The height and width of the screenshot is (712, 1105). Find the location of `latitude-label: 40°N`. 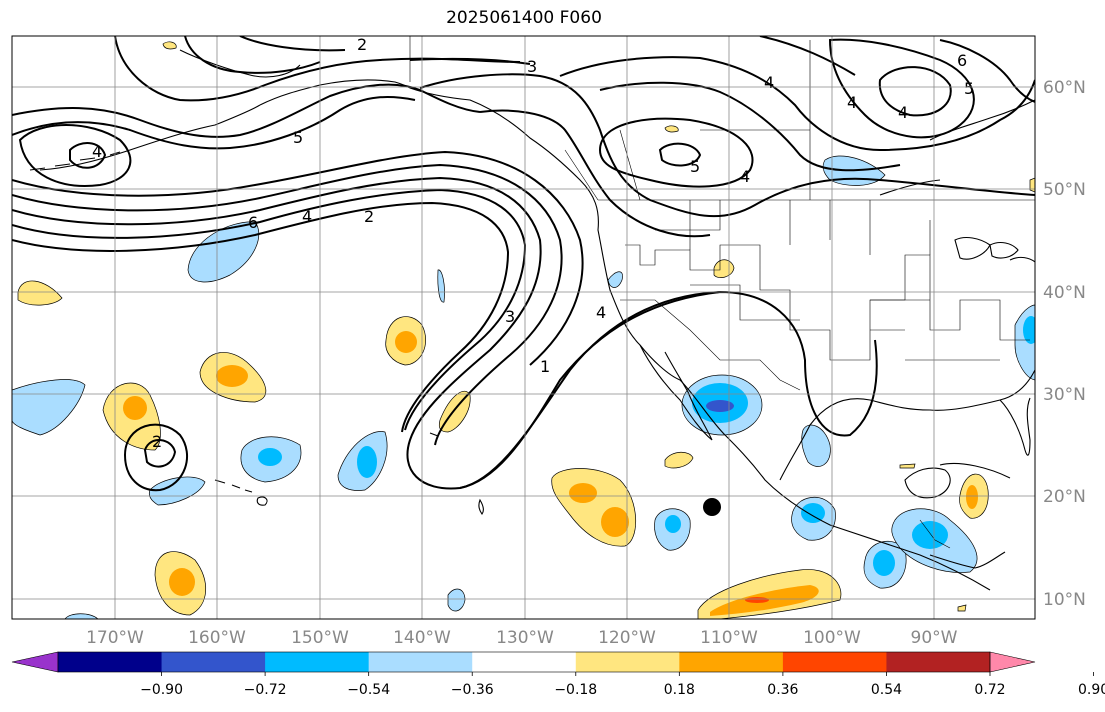

latitude-label: 40°N is located at coordinates (1064, 293).